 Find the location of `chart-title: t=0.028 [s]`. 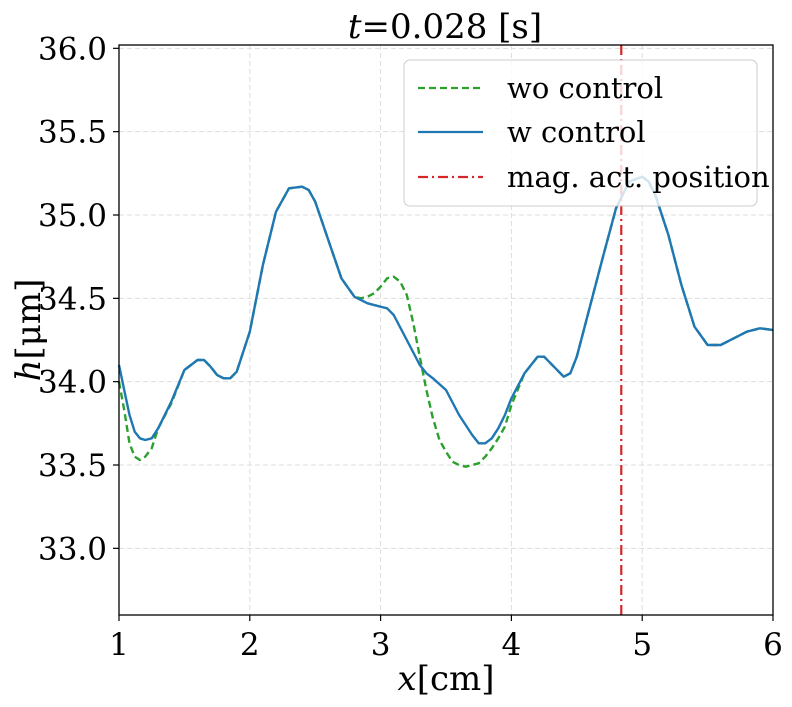

chart-title: t=0.028 [s] is located at coordinates (445, 27).